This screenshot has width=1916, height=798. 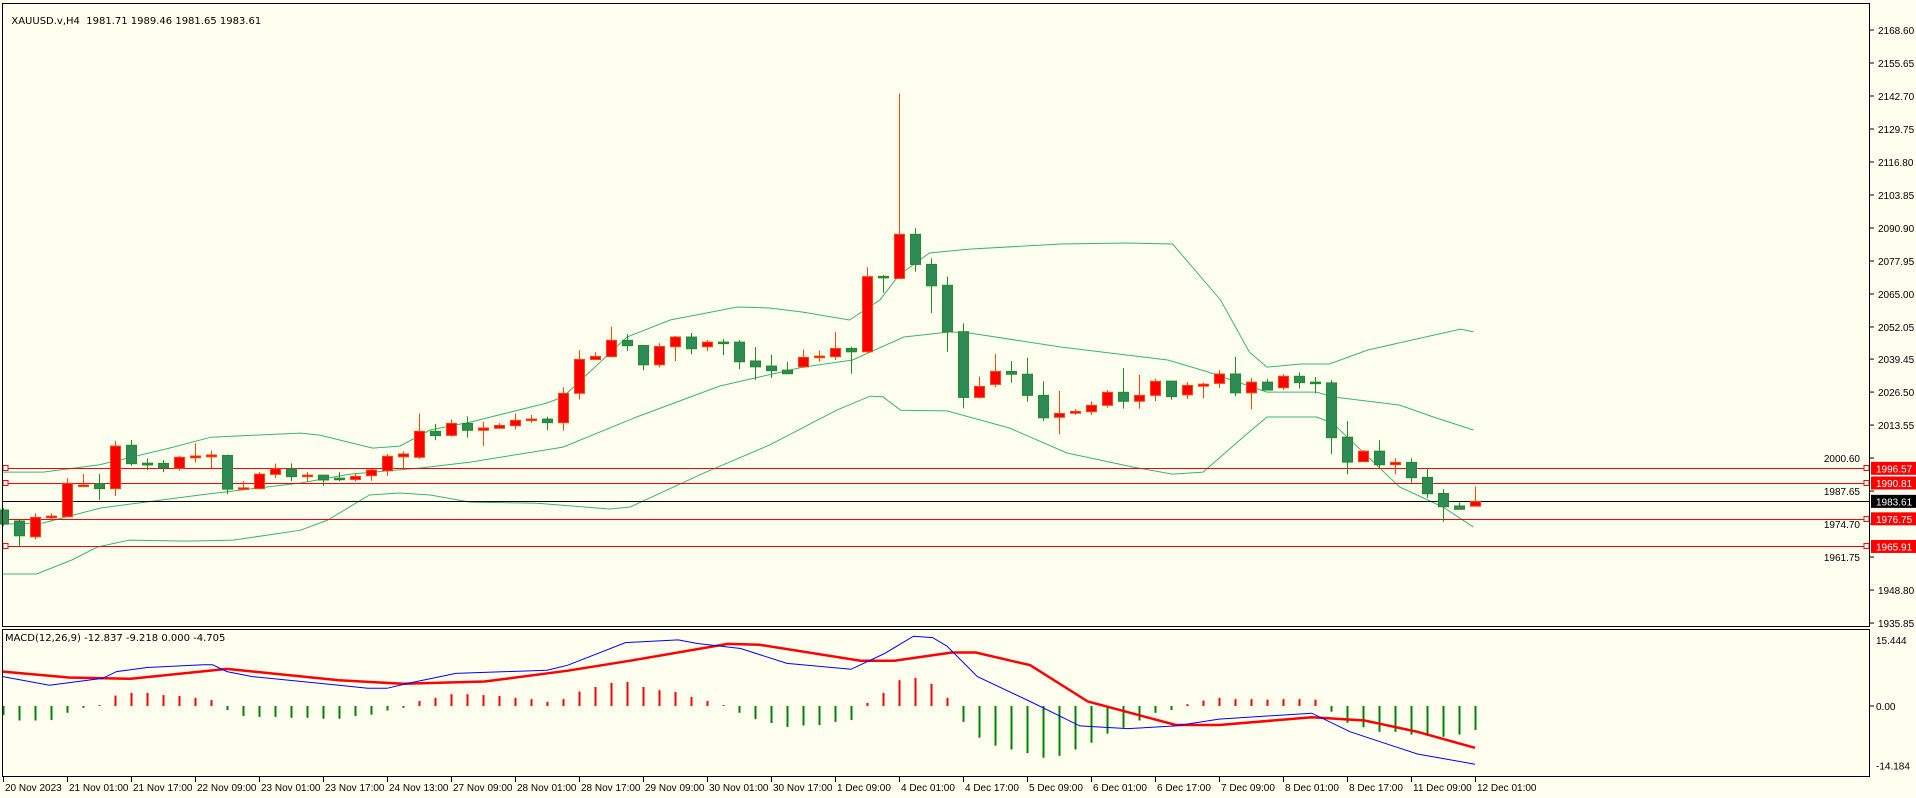 What do you see at coordinates (99, 788) in the screenshot?
I see `time-tick-label: 21 Nov 01:00` at bounding box center [99, 788].